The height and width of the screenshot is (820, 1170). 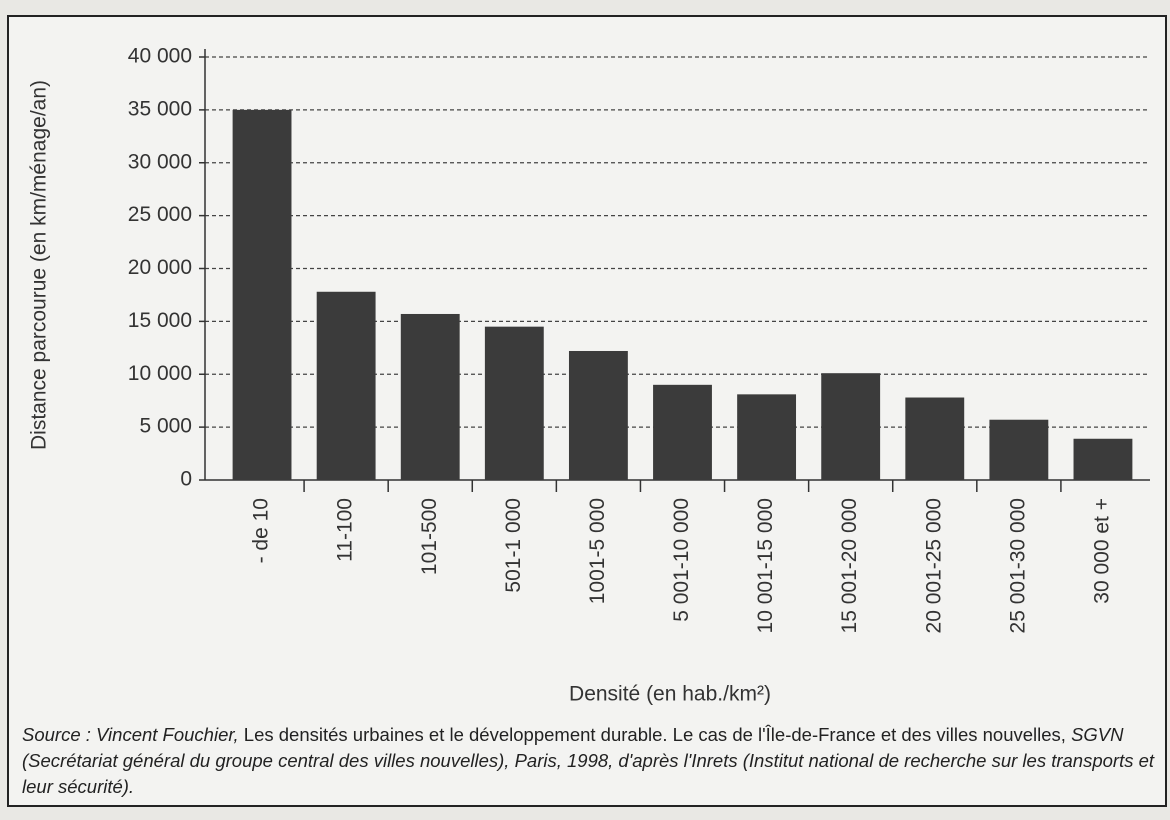 I want to click on y-tick-label: 30 000, so click(x=160, y=161).